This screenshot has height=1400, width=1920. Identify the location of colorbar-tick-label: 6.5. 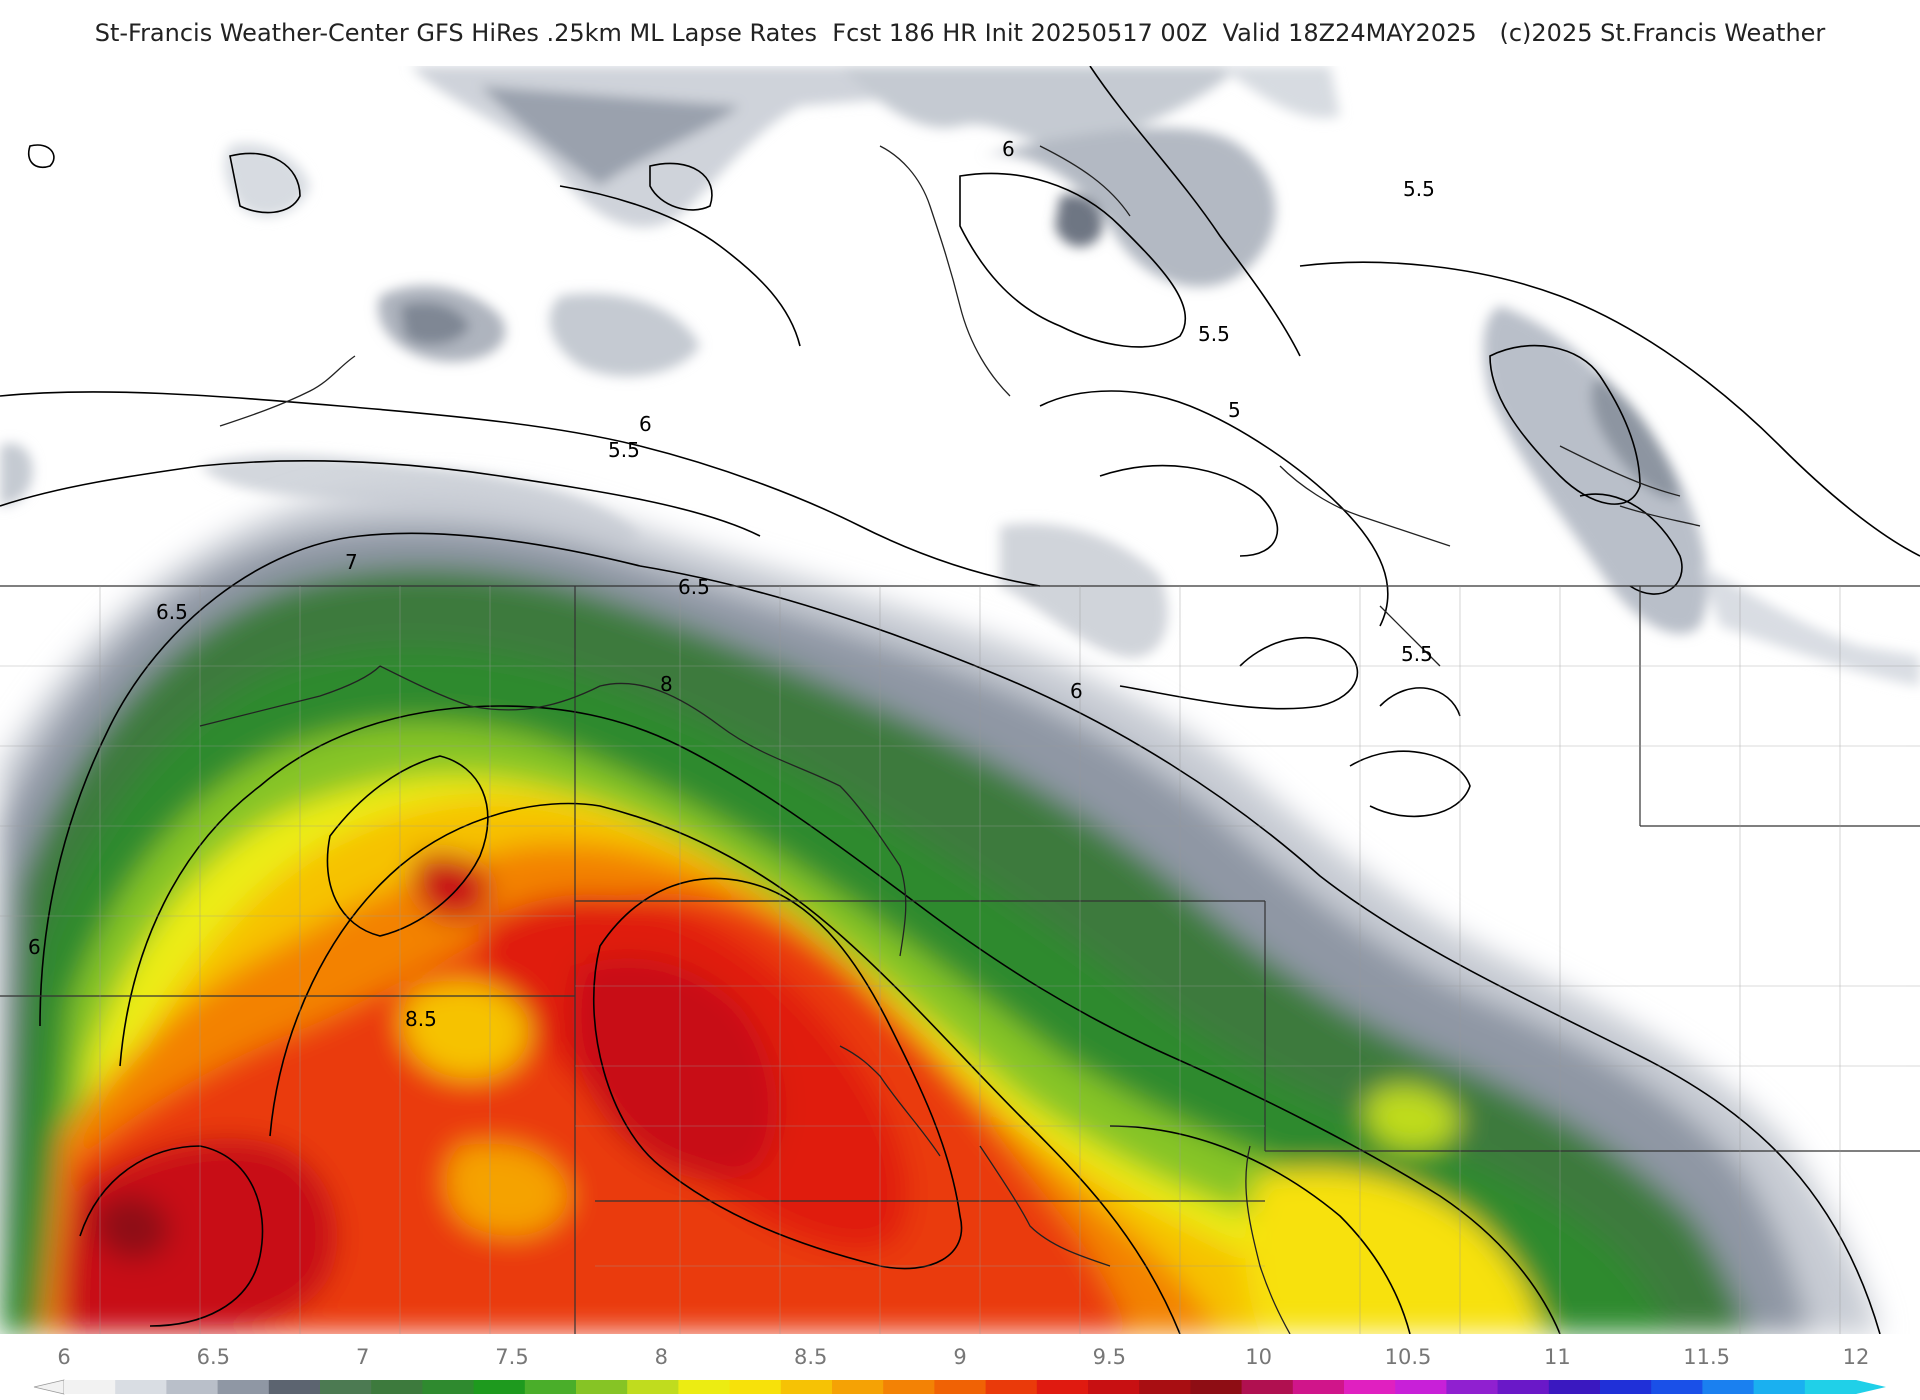
(213, 1357).